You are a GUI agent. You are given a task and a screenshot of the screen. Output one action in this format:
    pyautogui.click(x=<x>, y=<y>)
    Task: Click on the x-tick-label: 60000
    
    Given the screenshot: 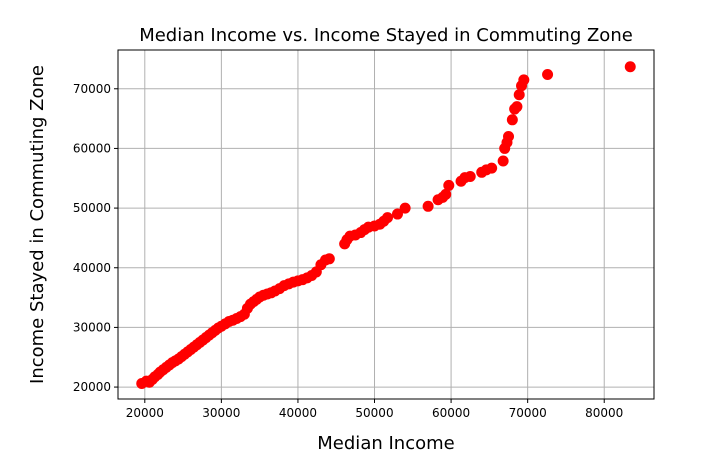 What is the action you would take?
    pyautogui.click(x=451, y=413)
    